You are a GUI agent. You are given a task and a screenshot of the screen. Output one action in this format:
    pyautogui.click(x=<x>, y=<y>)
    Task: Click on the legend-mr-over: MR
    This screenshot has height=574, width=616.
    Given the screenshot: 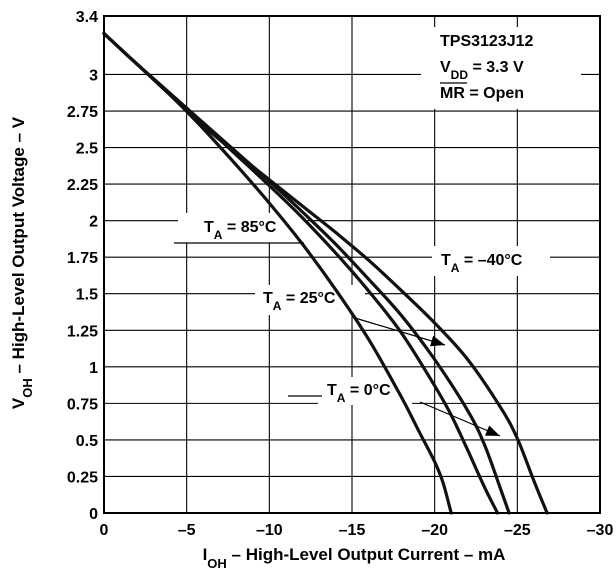 What is the action you would take?
    pyautogui.click(x=452, y=93)
    